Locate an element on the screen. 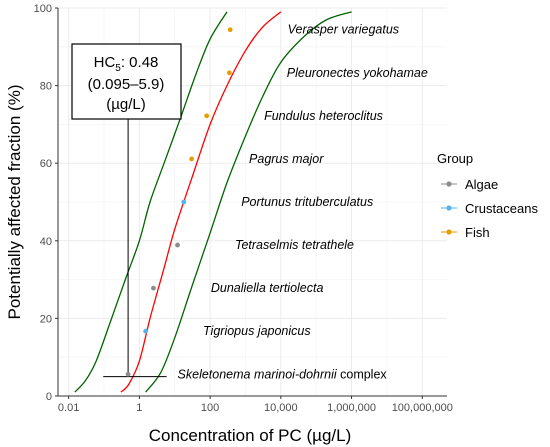 This screenshot has width=550, height=447. x-tick-label: 1,000,000 is located at coordinates (351, 408).